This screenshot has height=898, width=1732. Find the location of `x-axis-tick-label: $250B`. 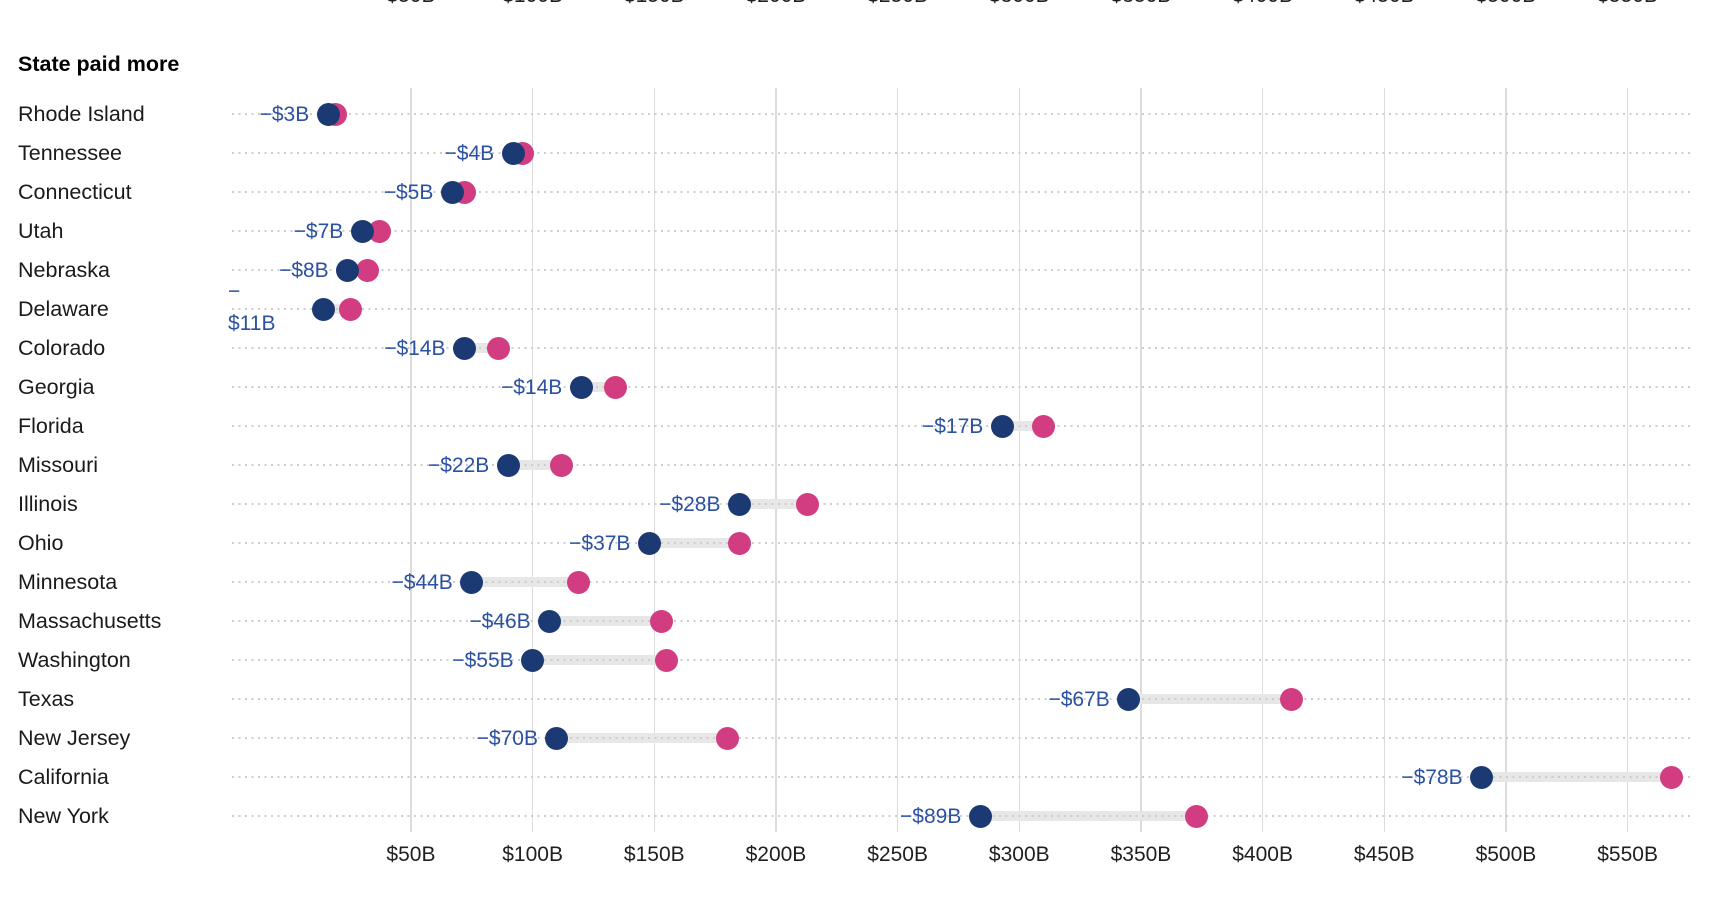

x-axis-tick-label: $250B is located at coordinates (897, 854).